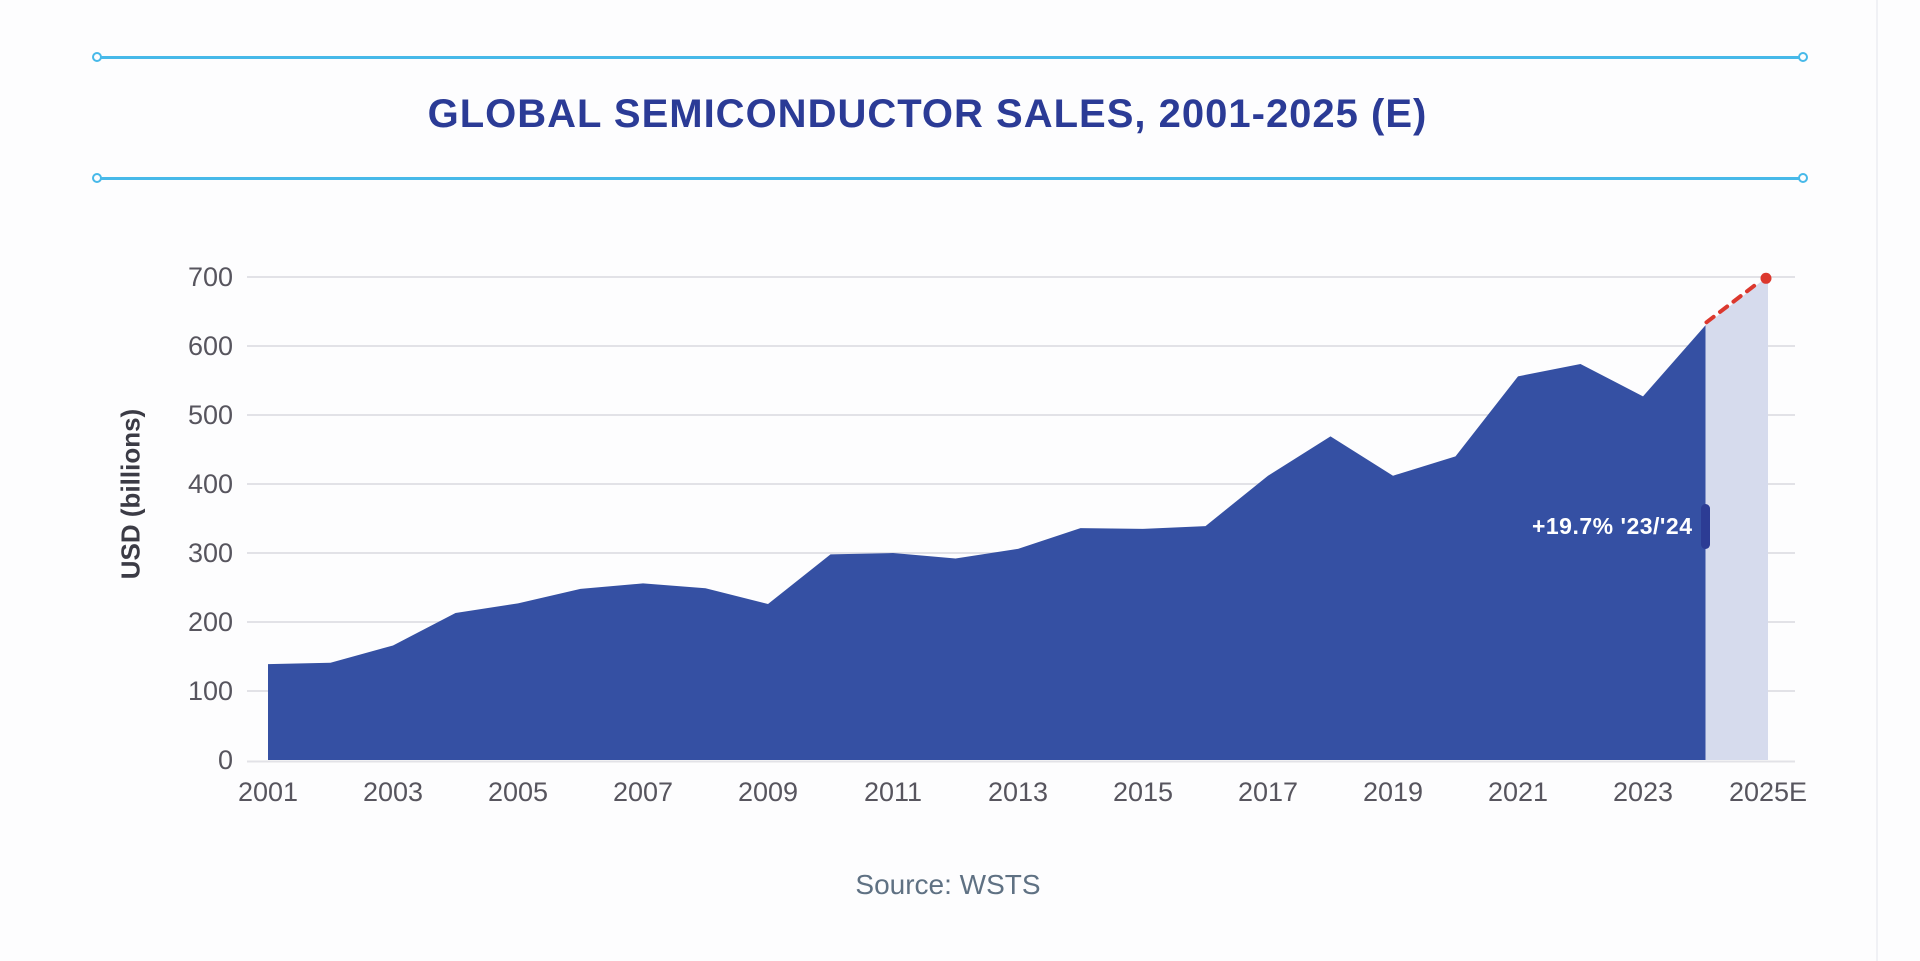 This screenshot has width=1920, height=961. I want to click on x-tick-label-2011: 2011, so click(893, 792).